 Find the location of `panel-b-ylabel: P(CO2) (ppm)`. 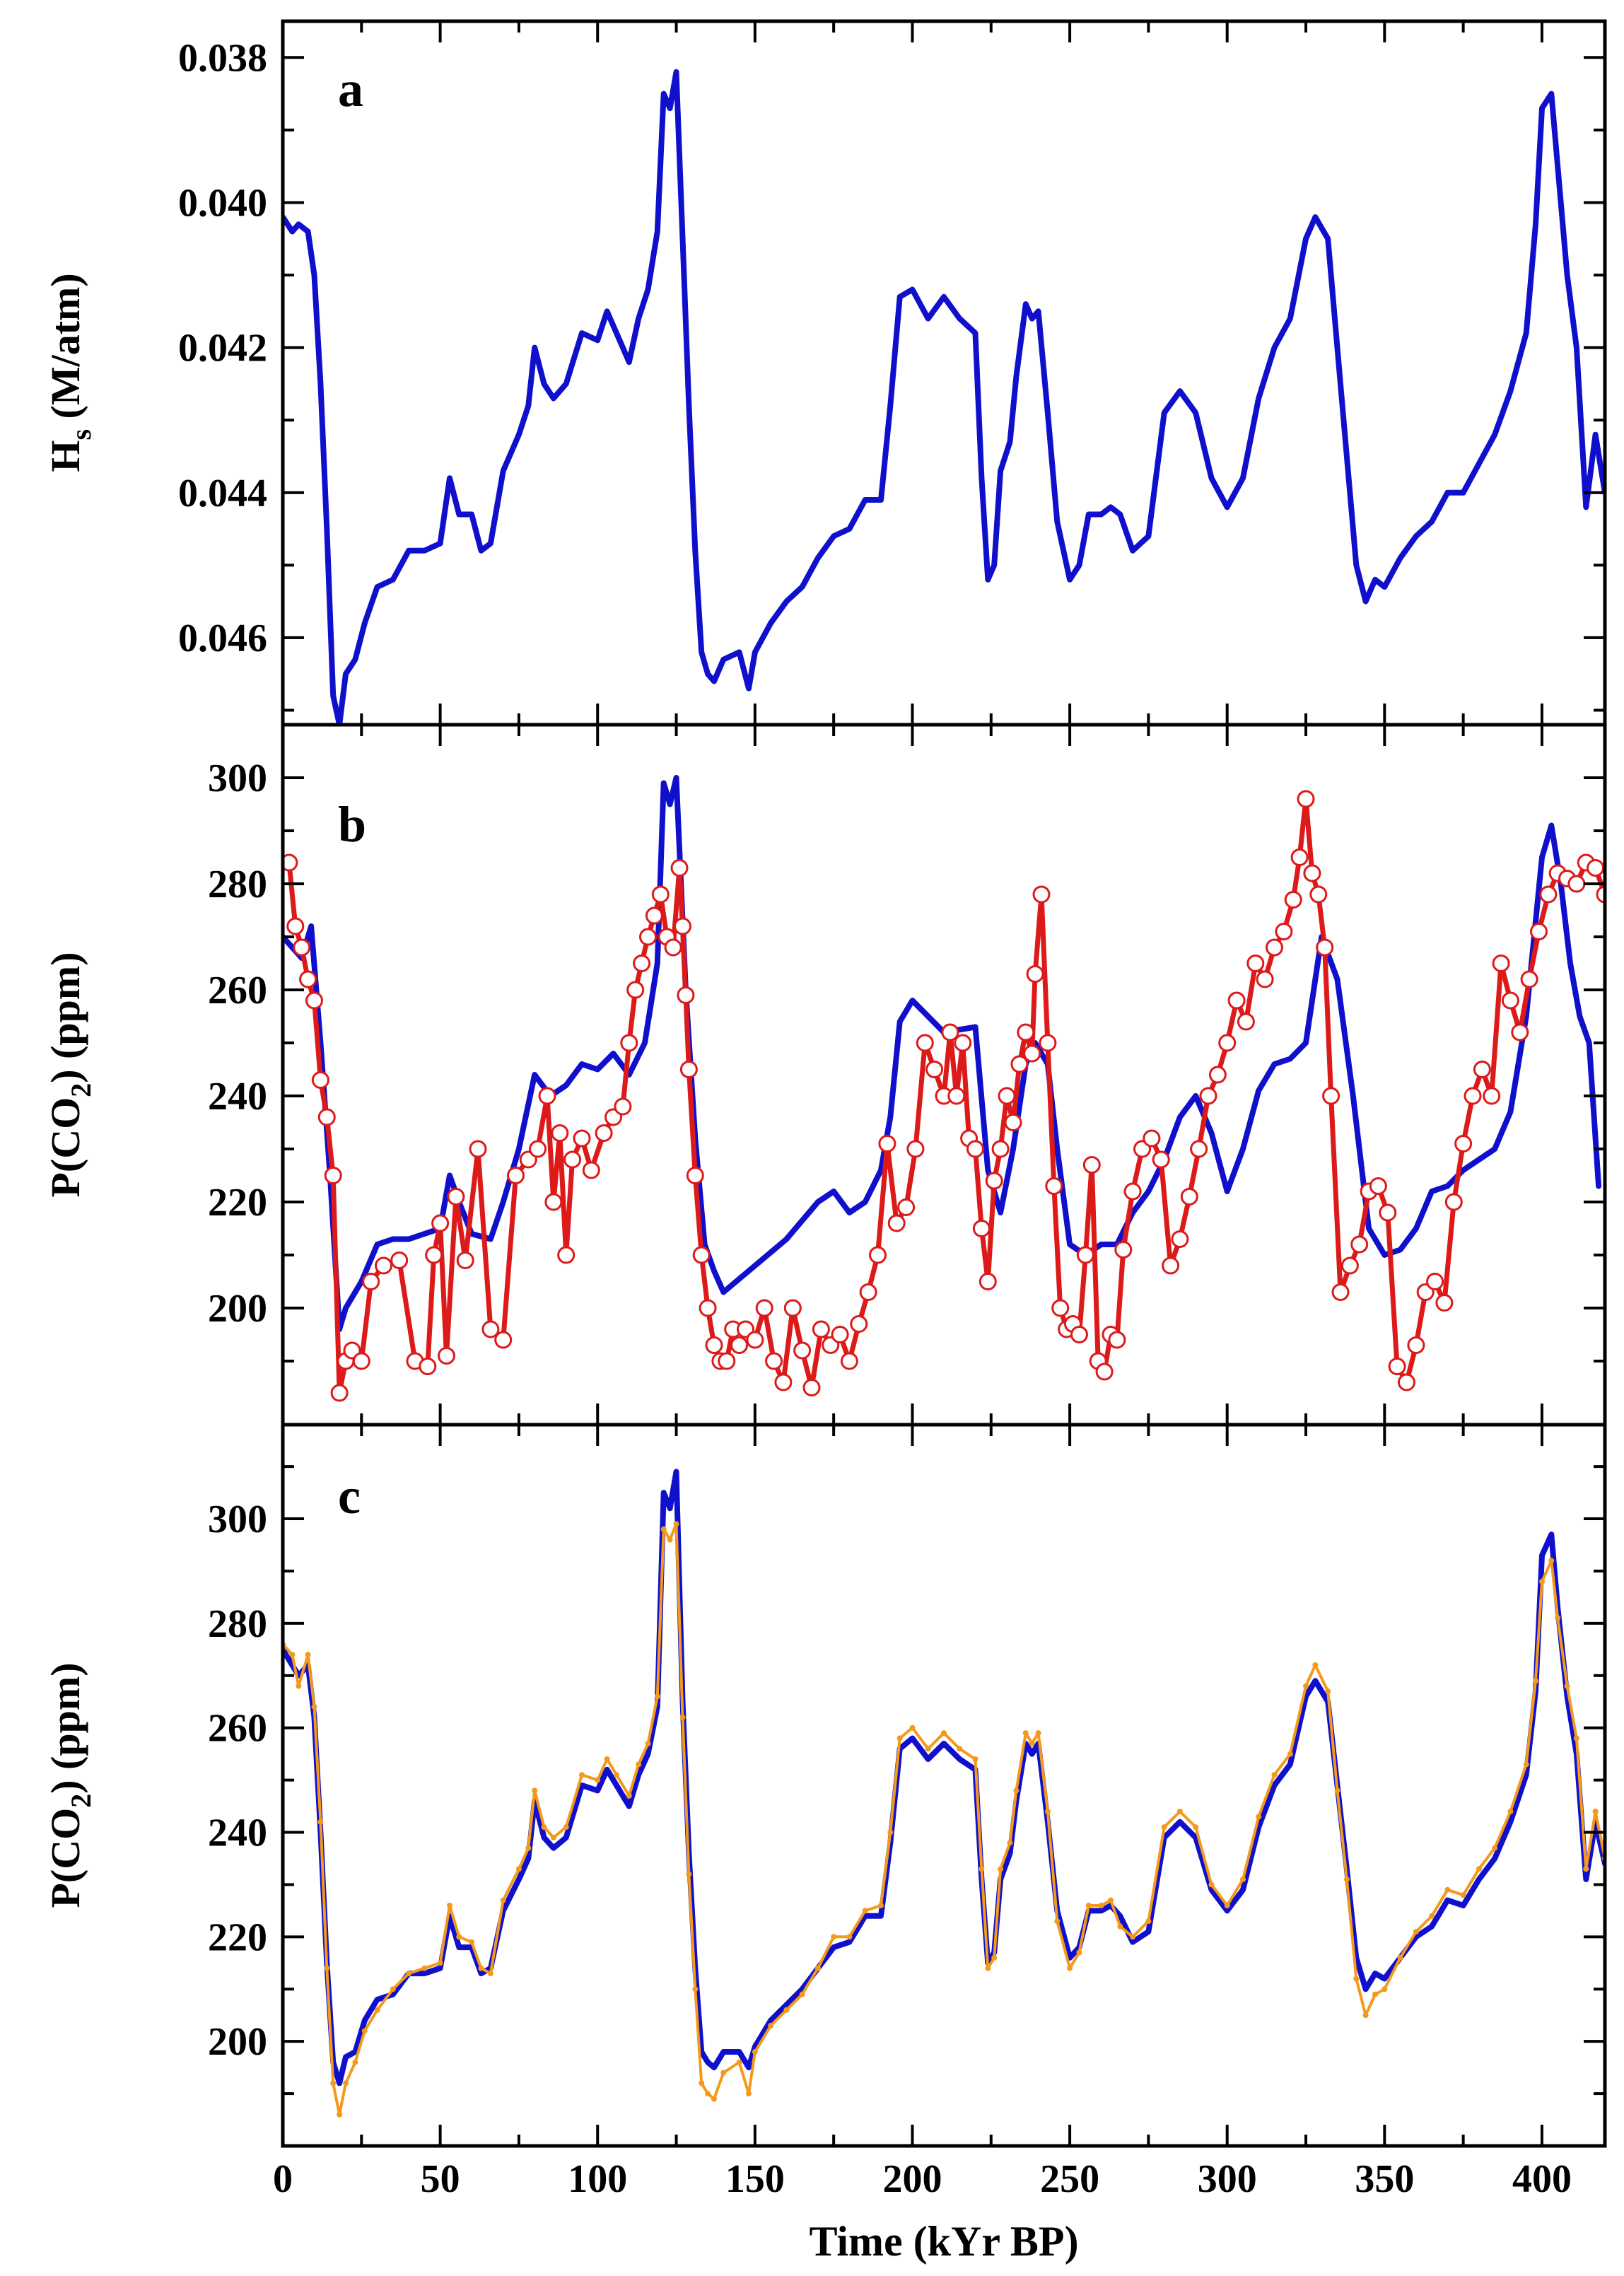

panel-b-ylabel: P(CO2) (ppm) is located at coordinates (69, 1075).